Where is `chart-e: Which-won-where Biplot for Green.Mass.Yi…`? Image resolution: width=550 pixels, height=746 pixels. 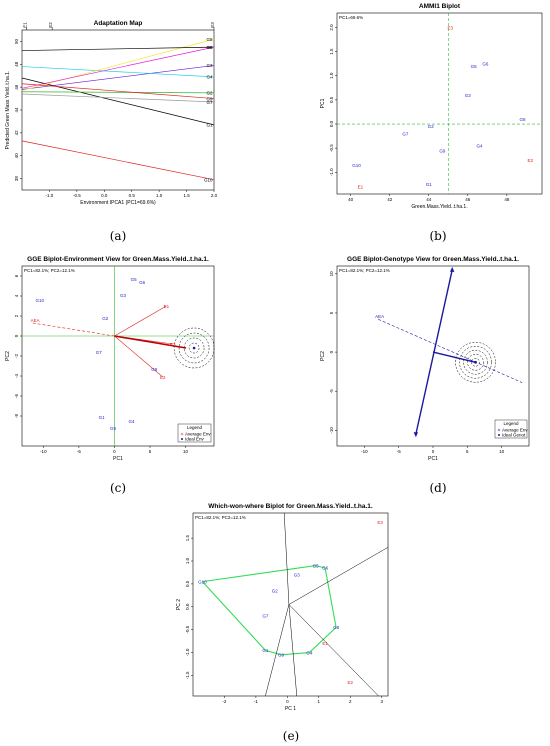 chart-e: Which-won-where Biplot for Green.Mass.Yi… is located at coordinates (282, 607).